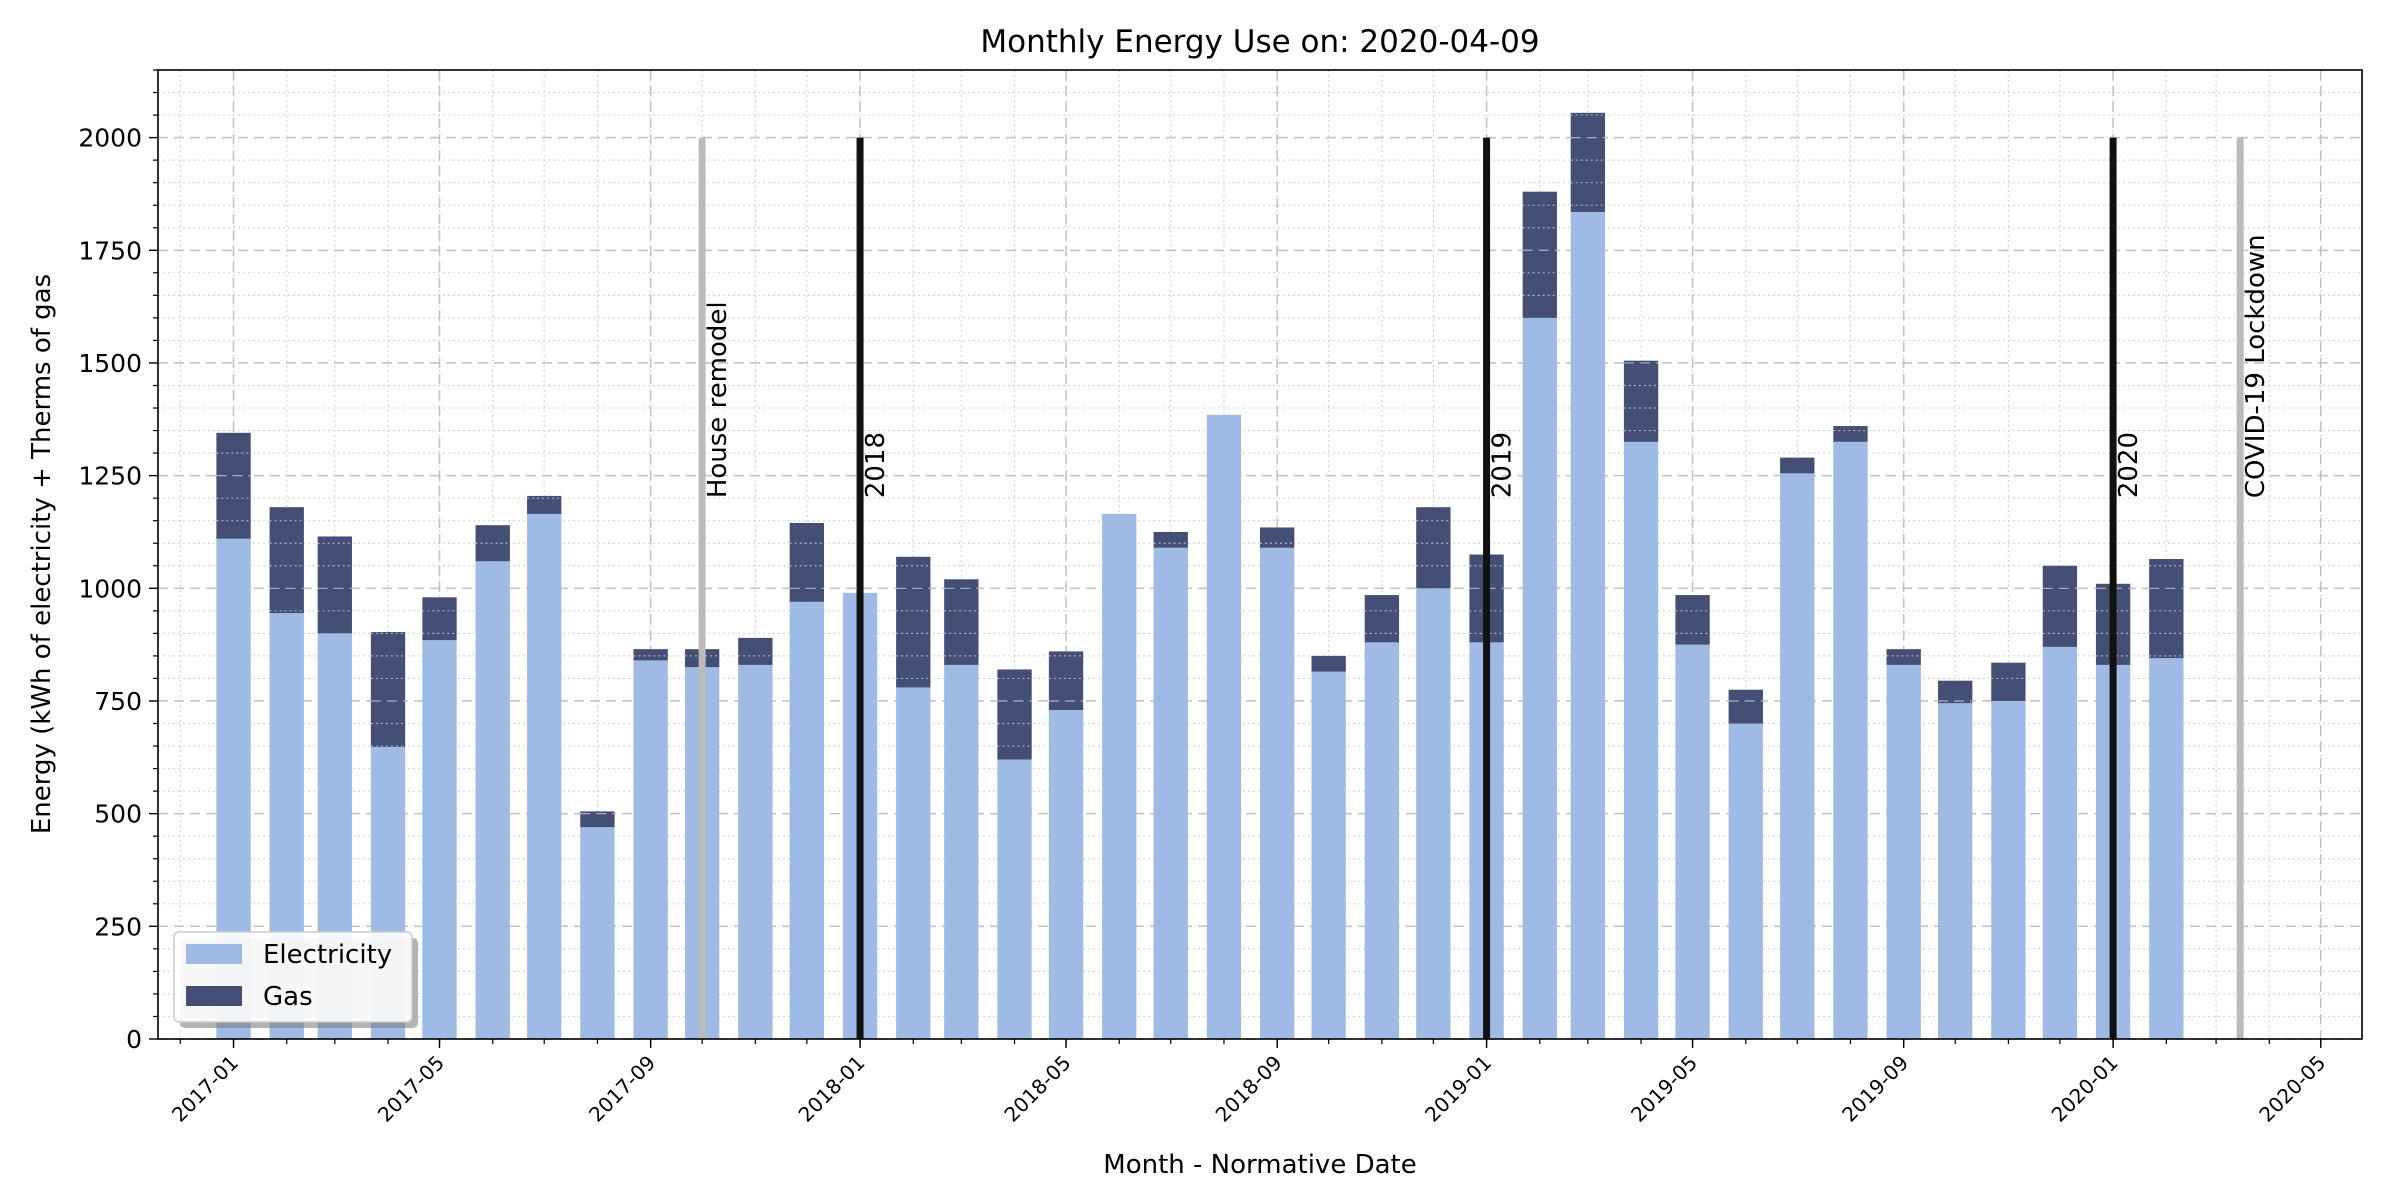 The image size is (2400, 1200). What do you see at coordinates (1259, 1165) in the screenshot?
I see `x-axis-label: Month - Normative Date` at bounding box center [1259, 1165].